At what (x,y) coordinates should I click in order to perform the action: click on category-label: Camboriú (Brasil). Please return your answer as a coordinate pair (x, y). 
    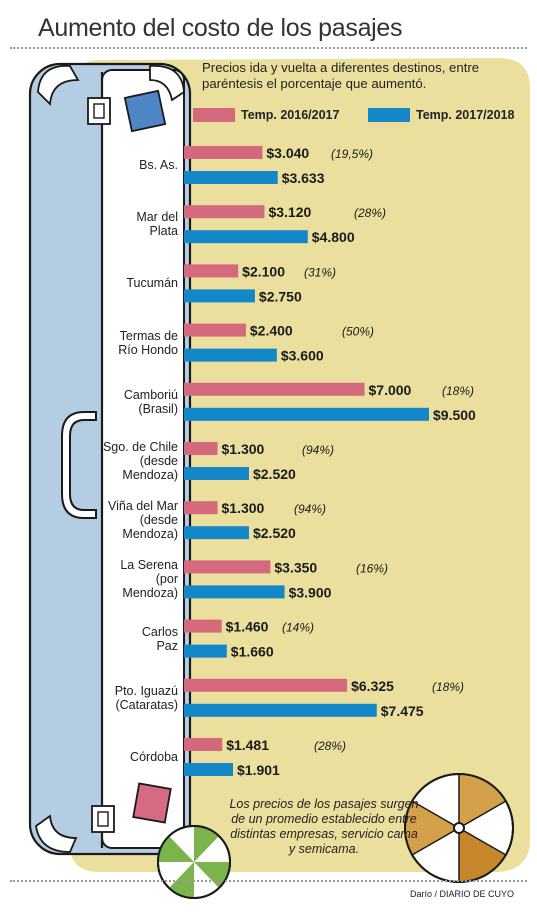
    Looking at the image, I should click on (128, 402).